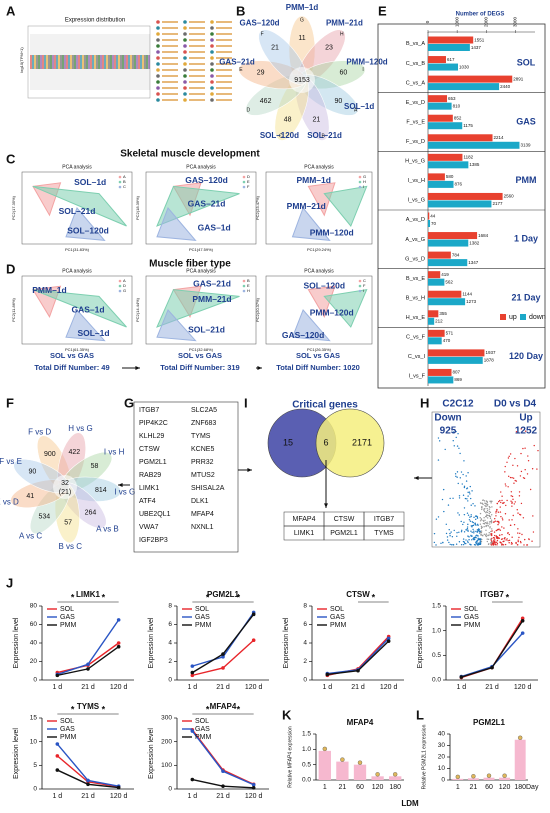 The image size is (550, 813). What do you see at coordinates (151, 753) in the screenshot?
I see `y-axis-label: Expression level` at bounding box center [151, 753].